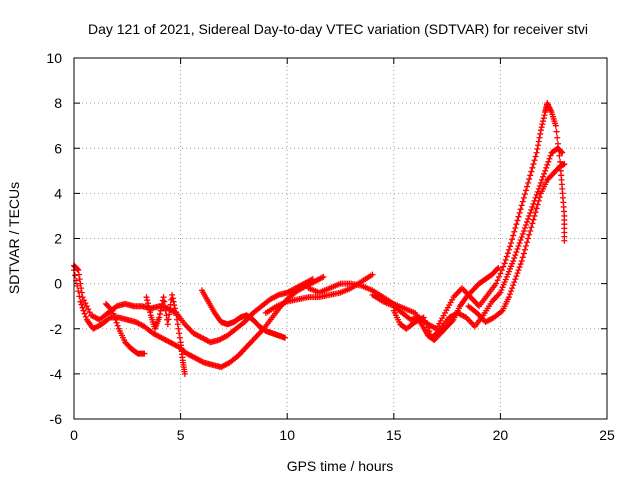  Describe the element at coordinates (394, 435) in the screenshot. I see `x-tick-label: 15` at that location.